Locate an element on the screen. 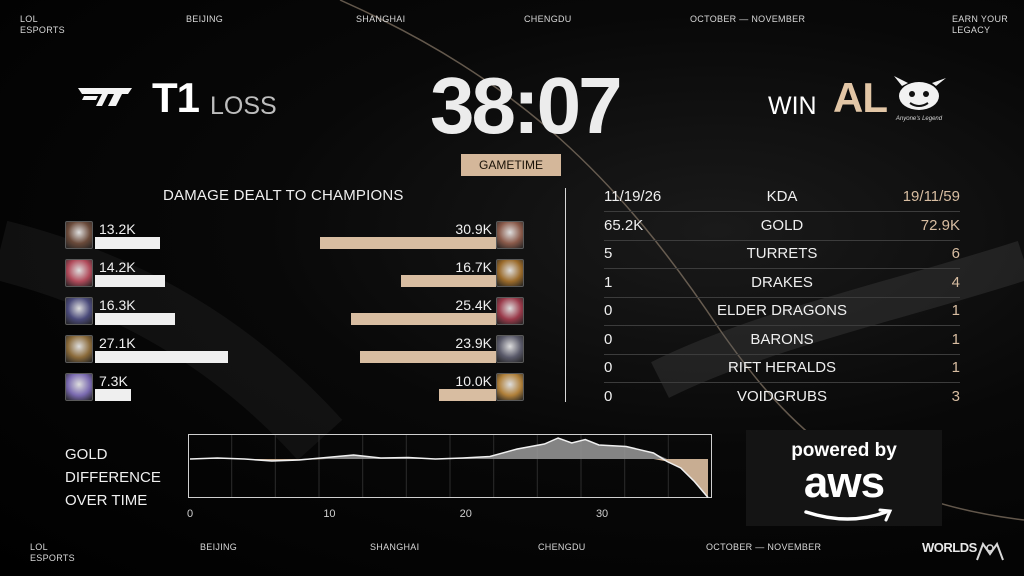  t1-logo-icon is located at coordinates (105, 97).